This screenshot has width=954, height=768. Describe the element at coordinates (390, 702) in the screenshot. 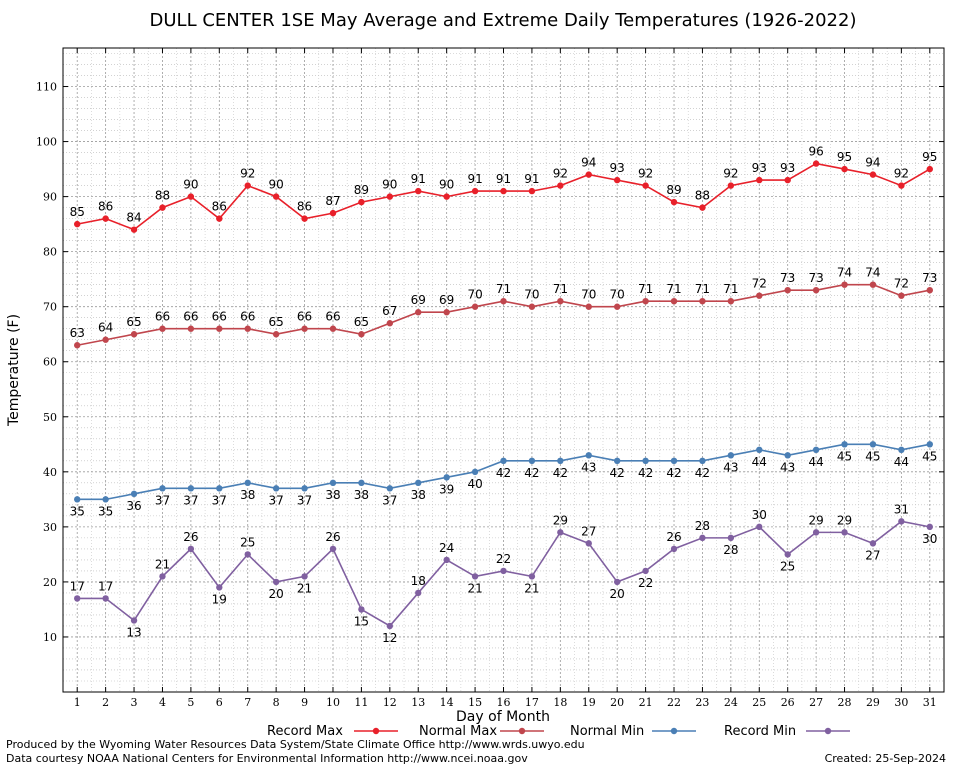

I see `x-tick-label: 12` at that location.